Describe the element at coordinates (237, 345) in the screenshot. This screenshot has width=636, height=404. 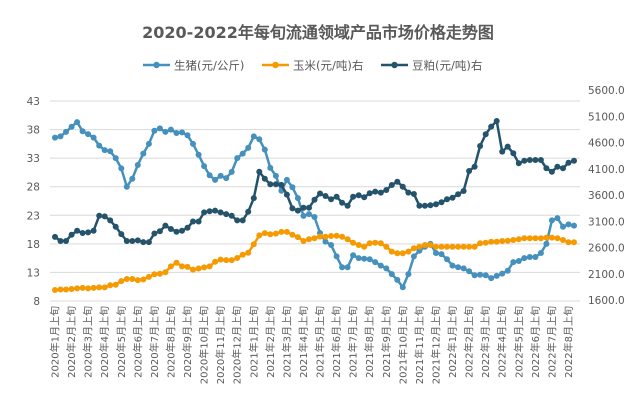
I see `x-tick-label: 2020年12月上旬` at that location.